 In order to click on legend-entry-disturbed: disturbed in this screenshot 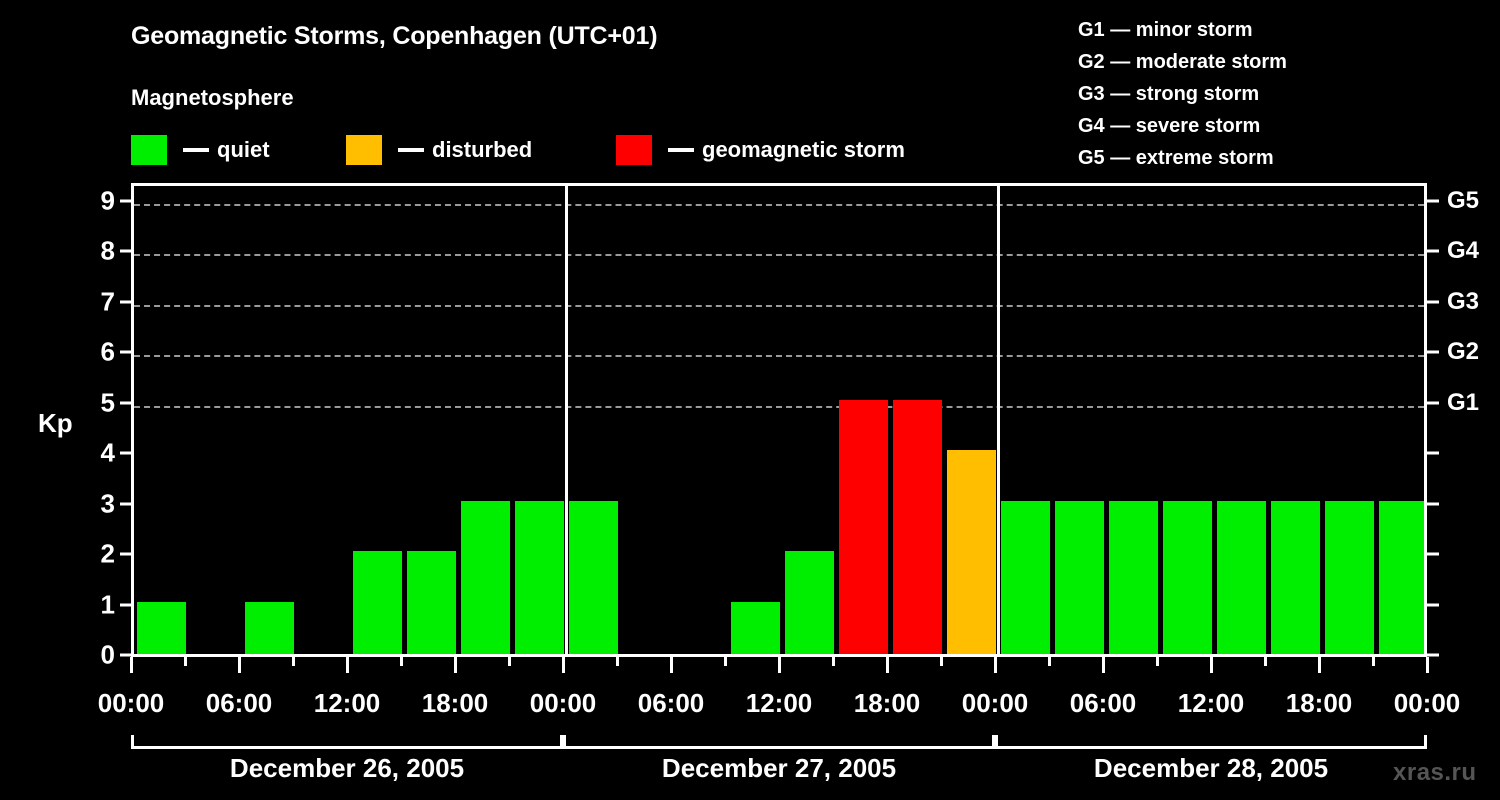, I will do `click(439, 150)`.